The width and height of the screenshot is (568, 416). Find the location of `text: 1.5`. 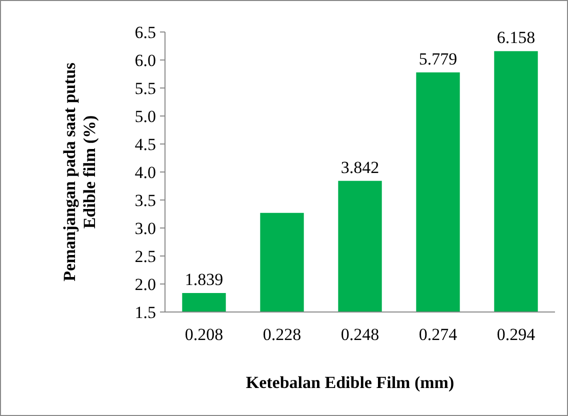

text: 1.5 is located at coordinates (145, 312).